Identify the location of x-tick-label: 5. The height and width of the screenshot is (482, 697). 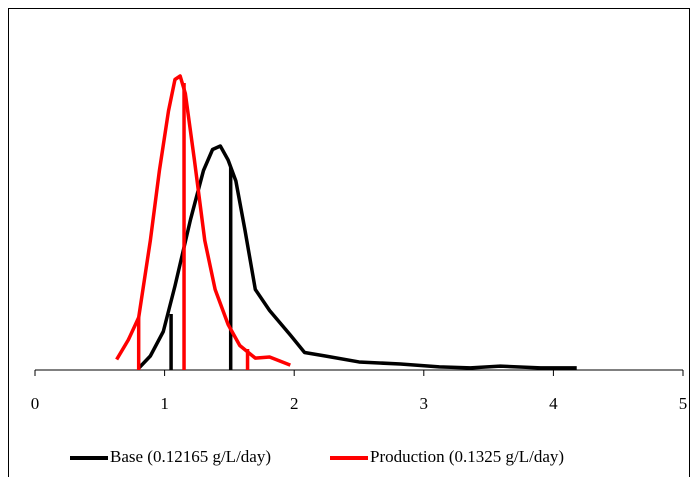
(683, 403).